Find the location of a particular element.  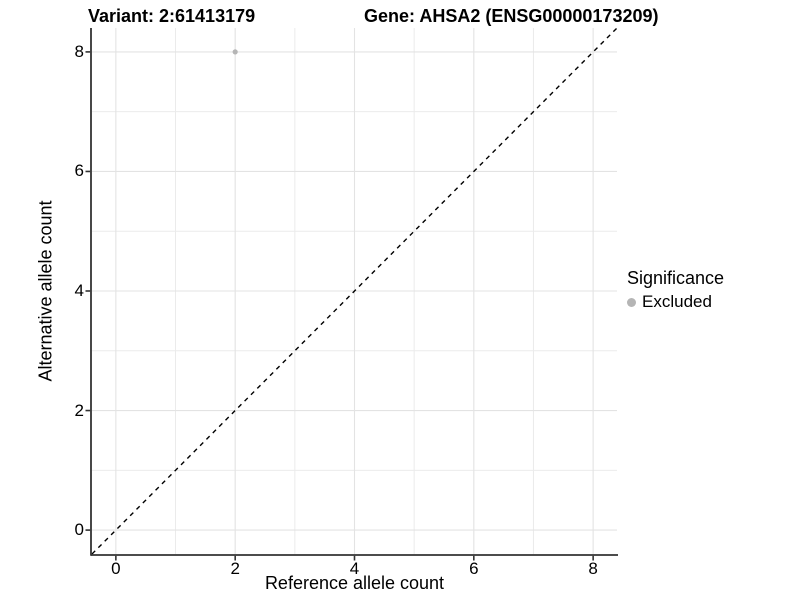

x-tick-label: 8 is located at coordinates (593, 568).